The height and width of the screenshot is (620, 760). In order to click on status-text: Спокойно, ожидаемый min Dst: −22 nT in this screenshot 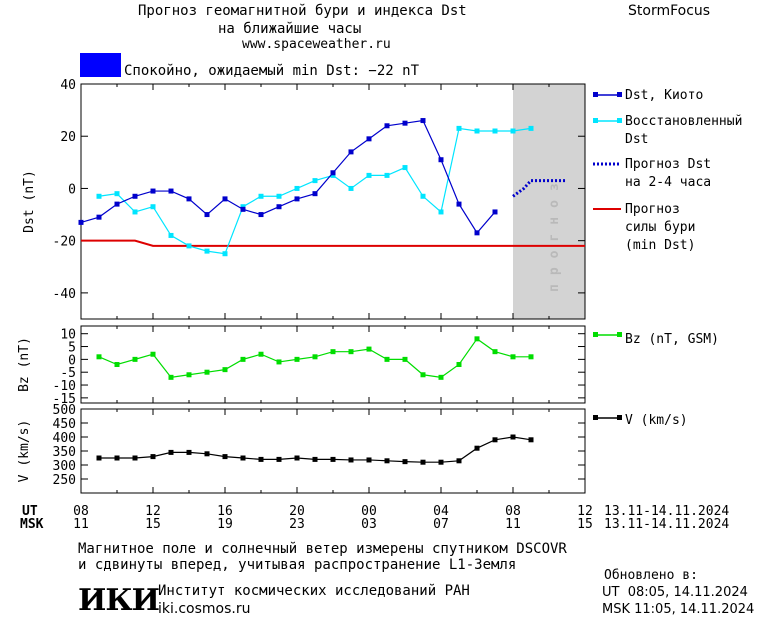, I will do `click(272, 71)`.